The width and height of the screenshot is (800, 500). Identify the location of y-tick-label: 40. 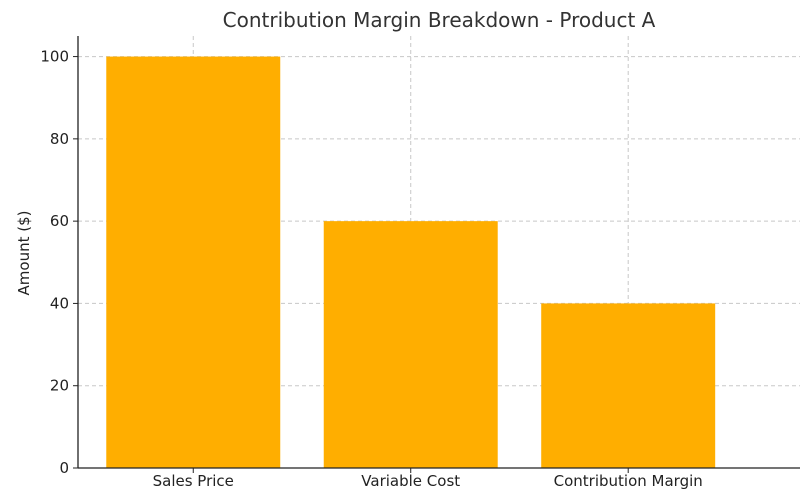
(59, 303).